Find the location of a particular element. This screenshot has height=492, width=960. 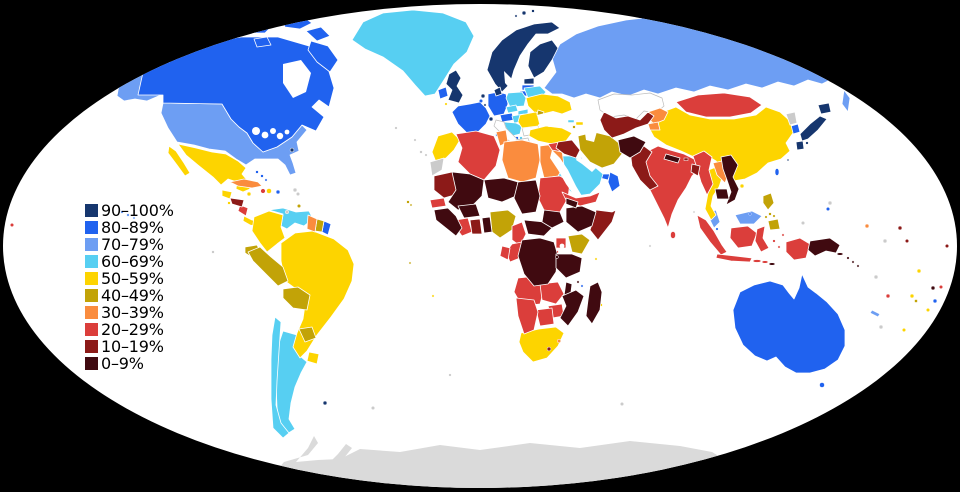

region-botswana is located at coordinates (545, 317).